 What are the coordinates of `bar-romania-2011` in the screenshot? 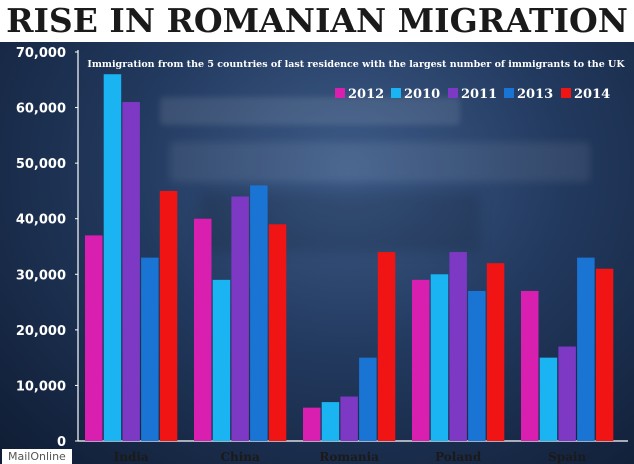 It's located at (349, 418).